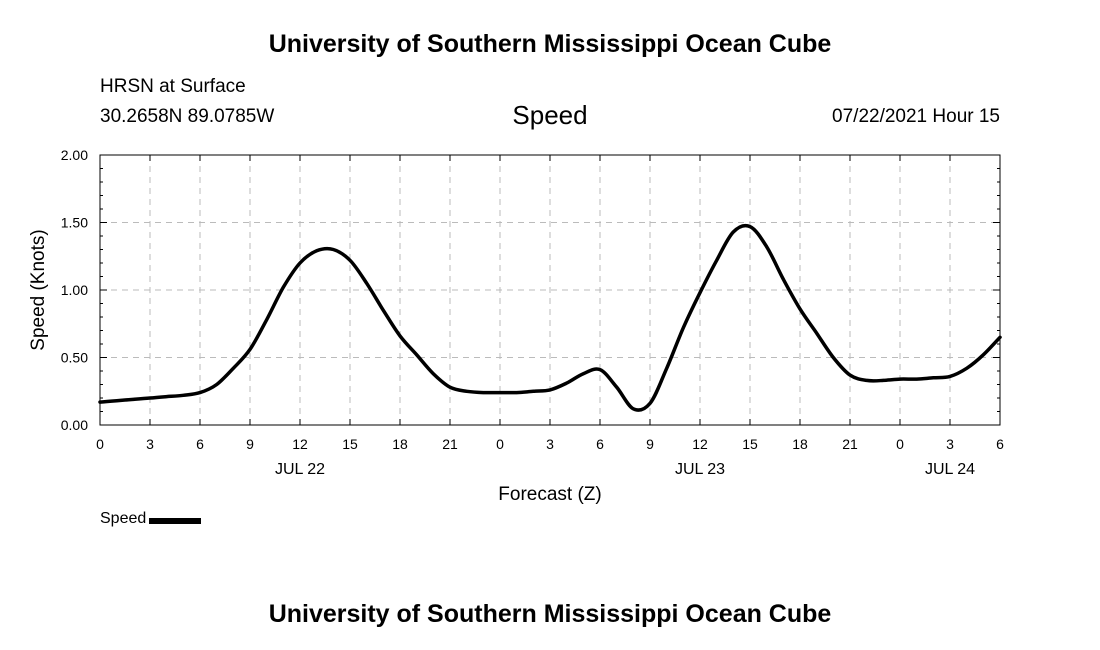  Describe the element at coordinates (74, 223) in the screenshot. I see `y-tick-label: 1.50` at that location.